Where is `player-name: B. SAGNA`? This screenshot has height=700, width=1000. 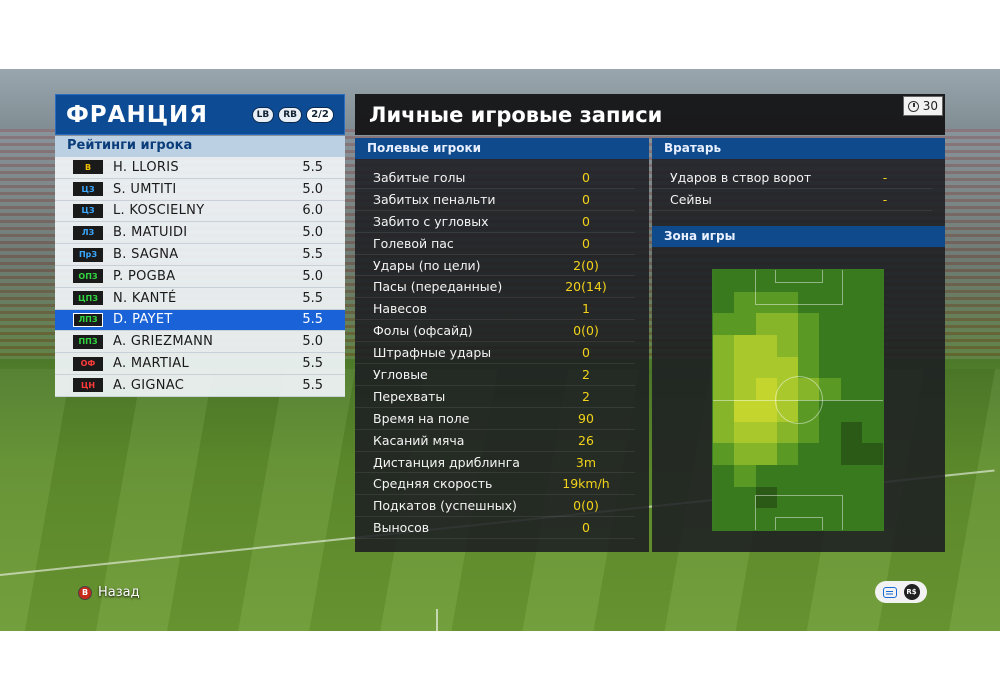 player-name: B. SAGNA is located at coordinates (146, 255).